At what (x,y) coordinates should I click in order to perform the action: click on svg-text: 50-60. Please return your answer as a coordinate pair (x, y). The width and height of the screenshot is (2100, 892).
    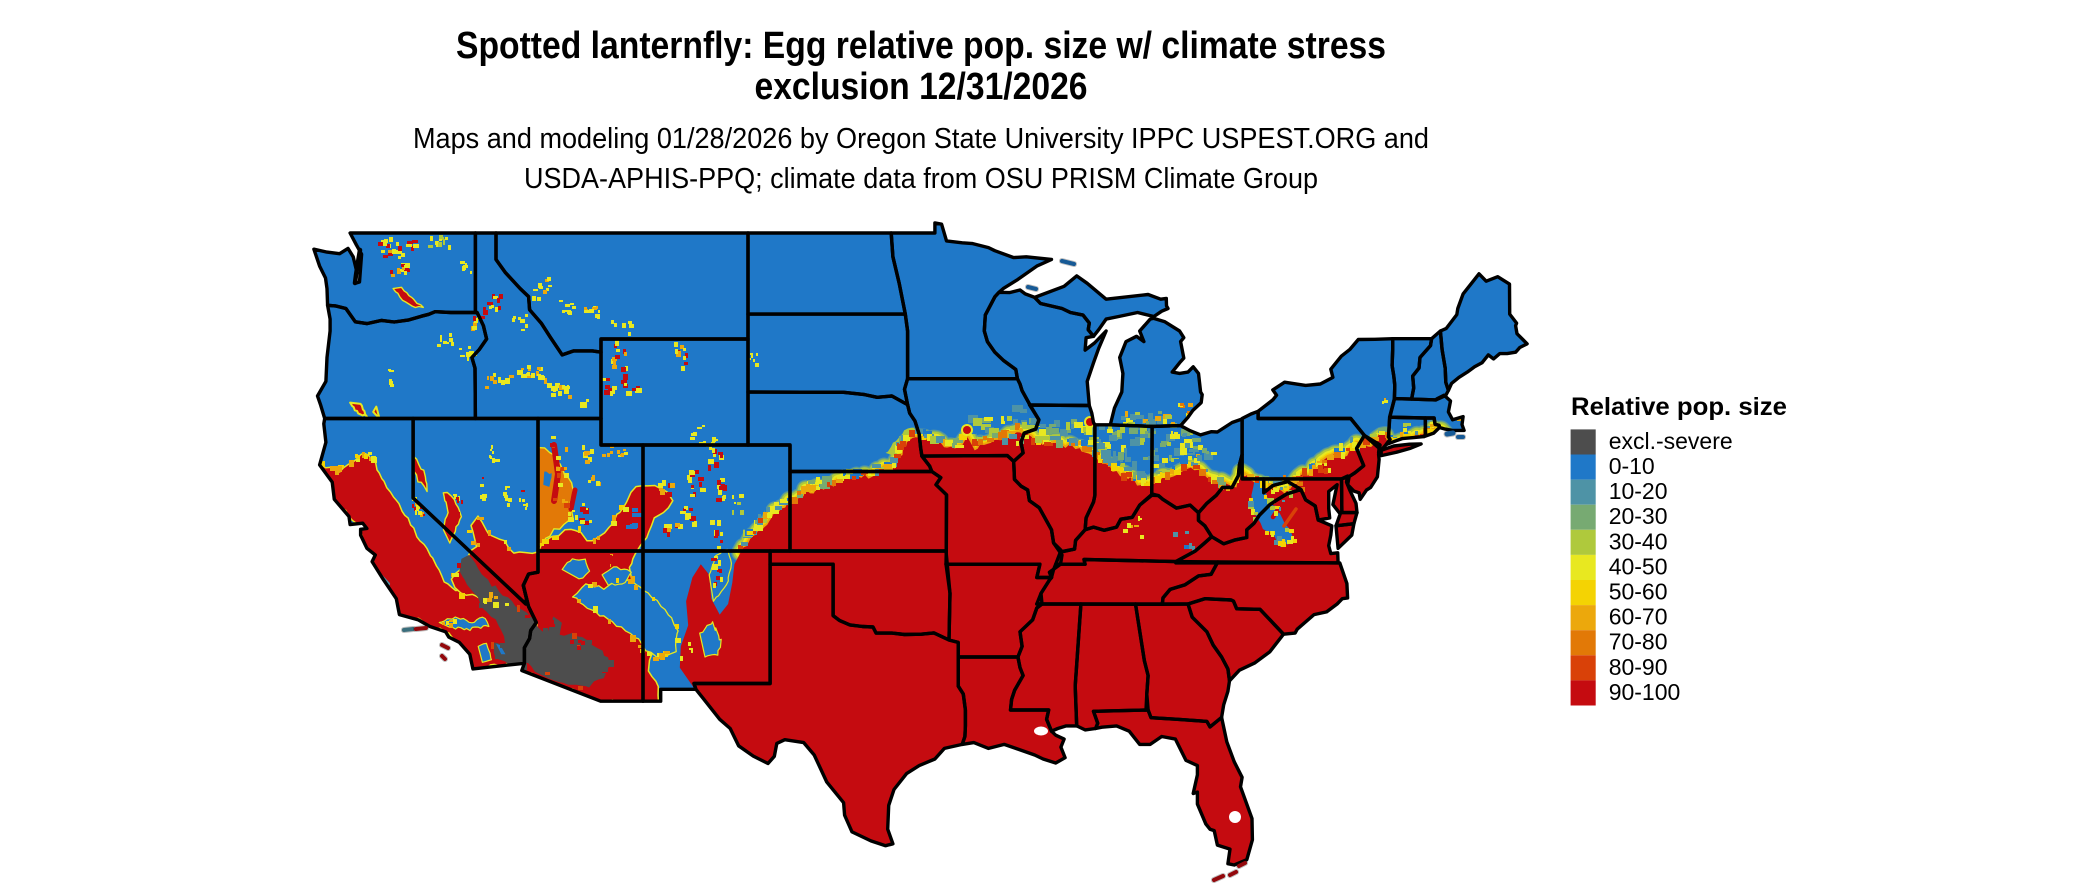
    Looking at the image, I should click on (1638, 592).